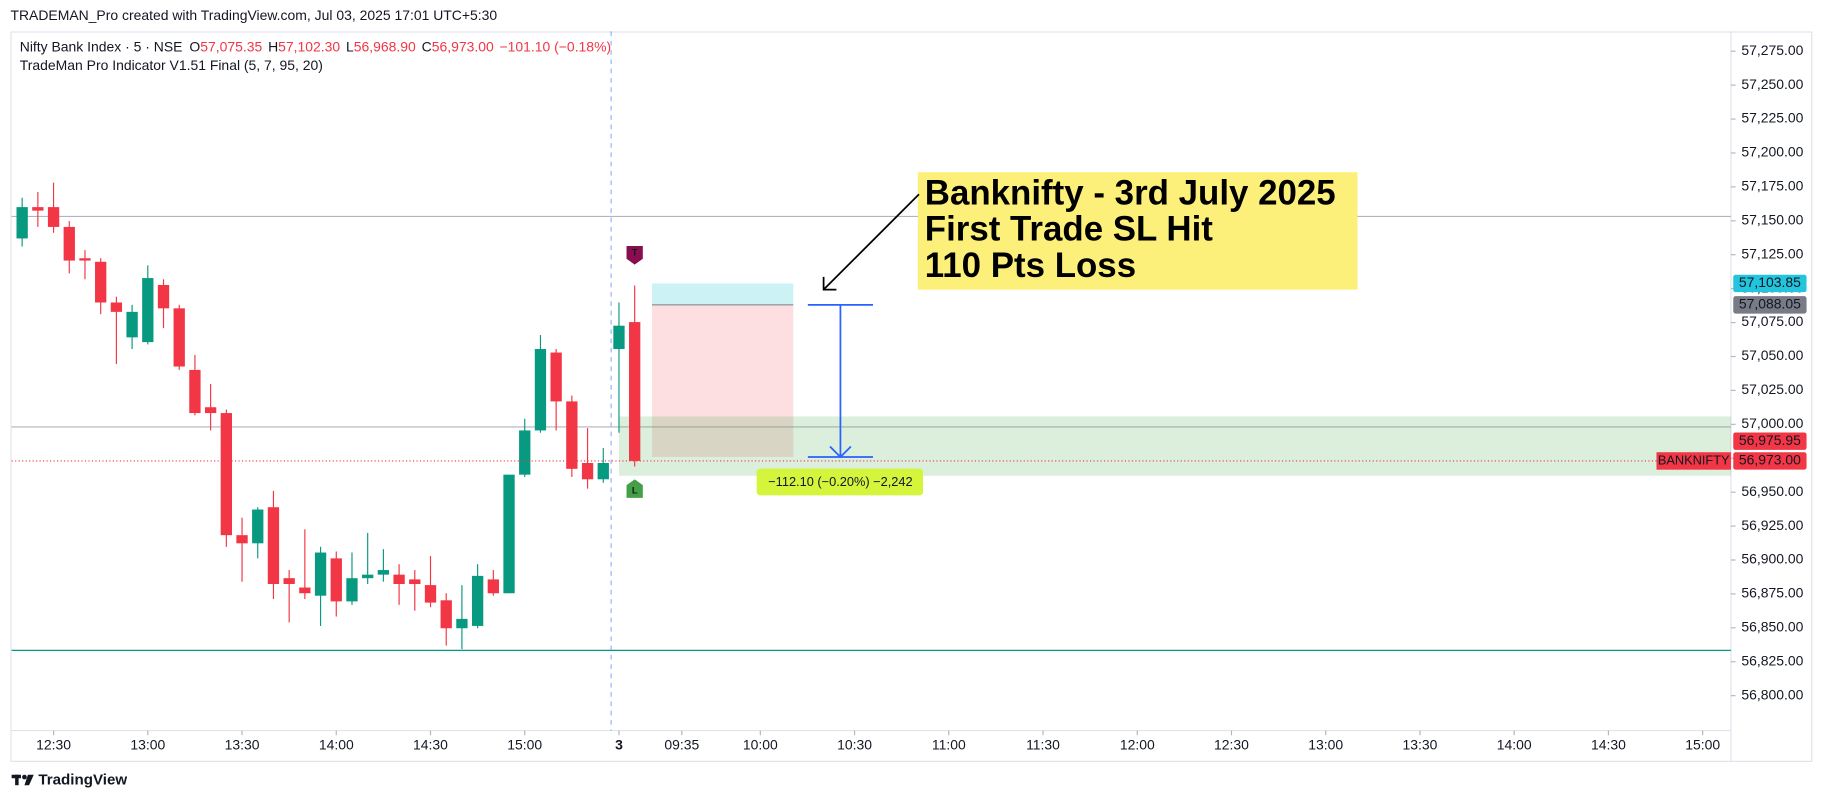 This screenshot has width=1824, height=800. What do you see at coordinates (1130, 193) in the screenshot?
I see `annotation-line: Banknifty - 3rd July 2025` at bounding box center [1130, 193].